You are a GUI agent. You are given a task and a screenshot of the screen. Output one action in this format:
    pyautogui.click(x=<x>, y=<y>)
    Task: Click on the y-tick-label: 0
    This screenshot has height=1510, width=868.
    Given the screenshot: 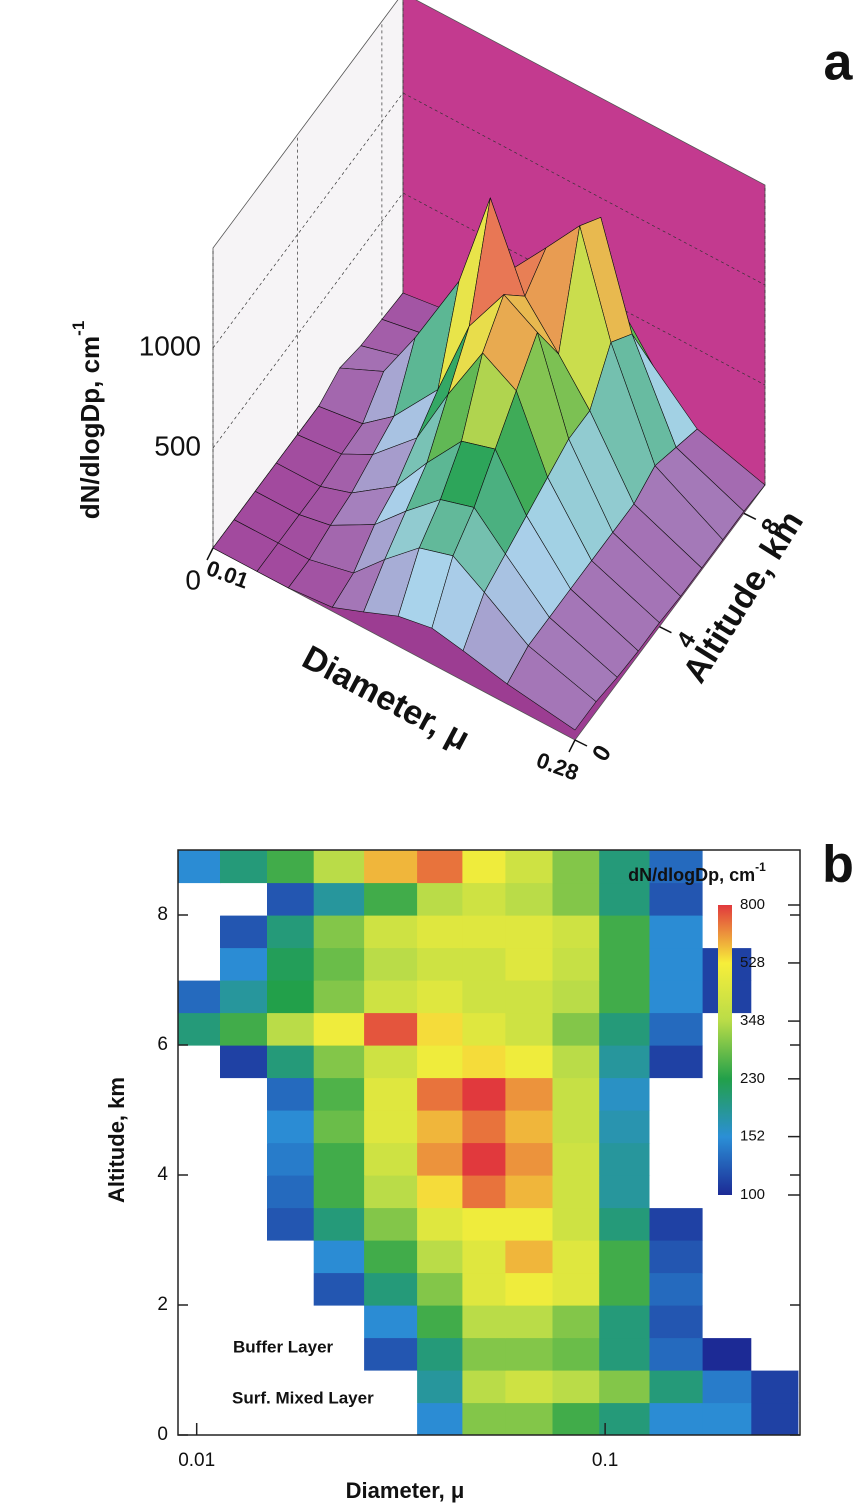 What is the action you would take?
    pyautogui.click(x=162, y=1434)
    